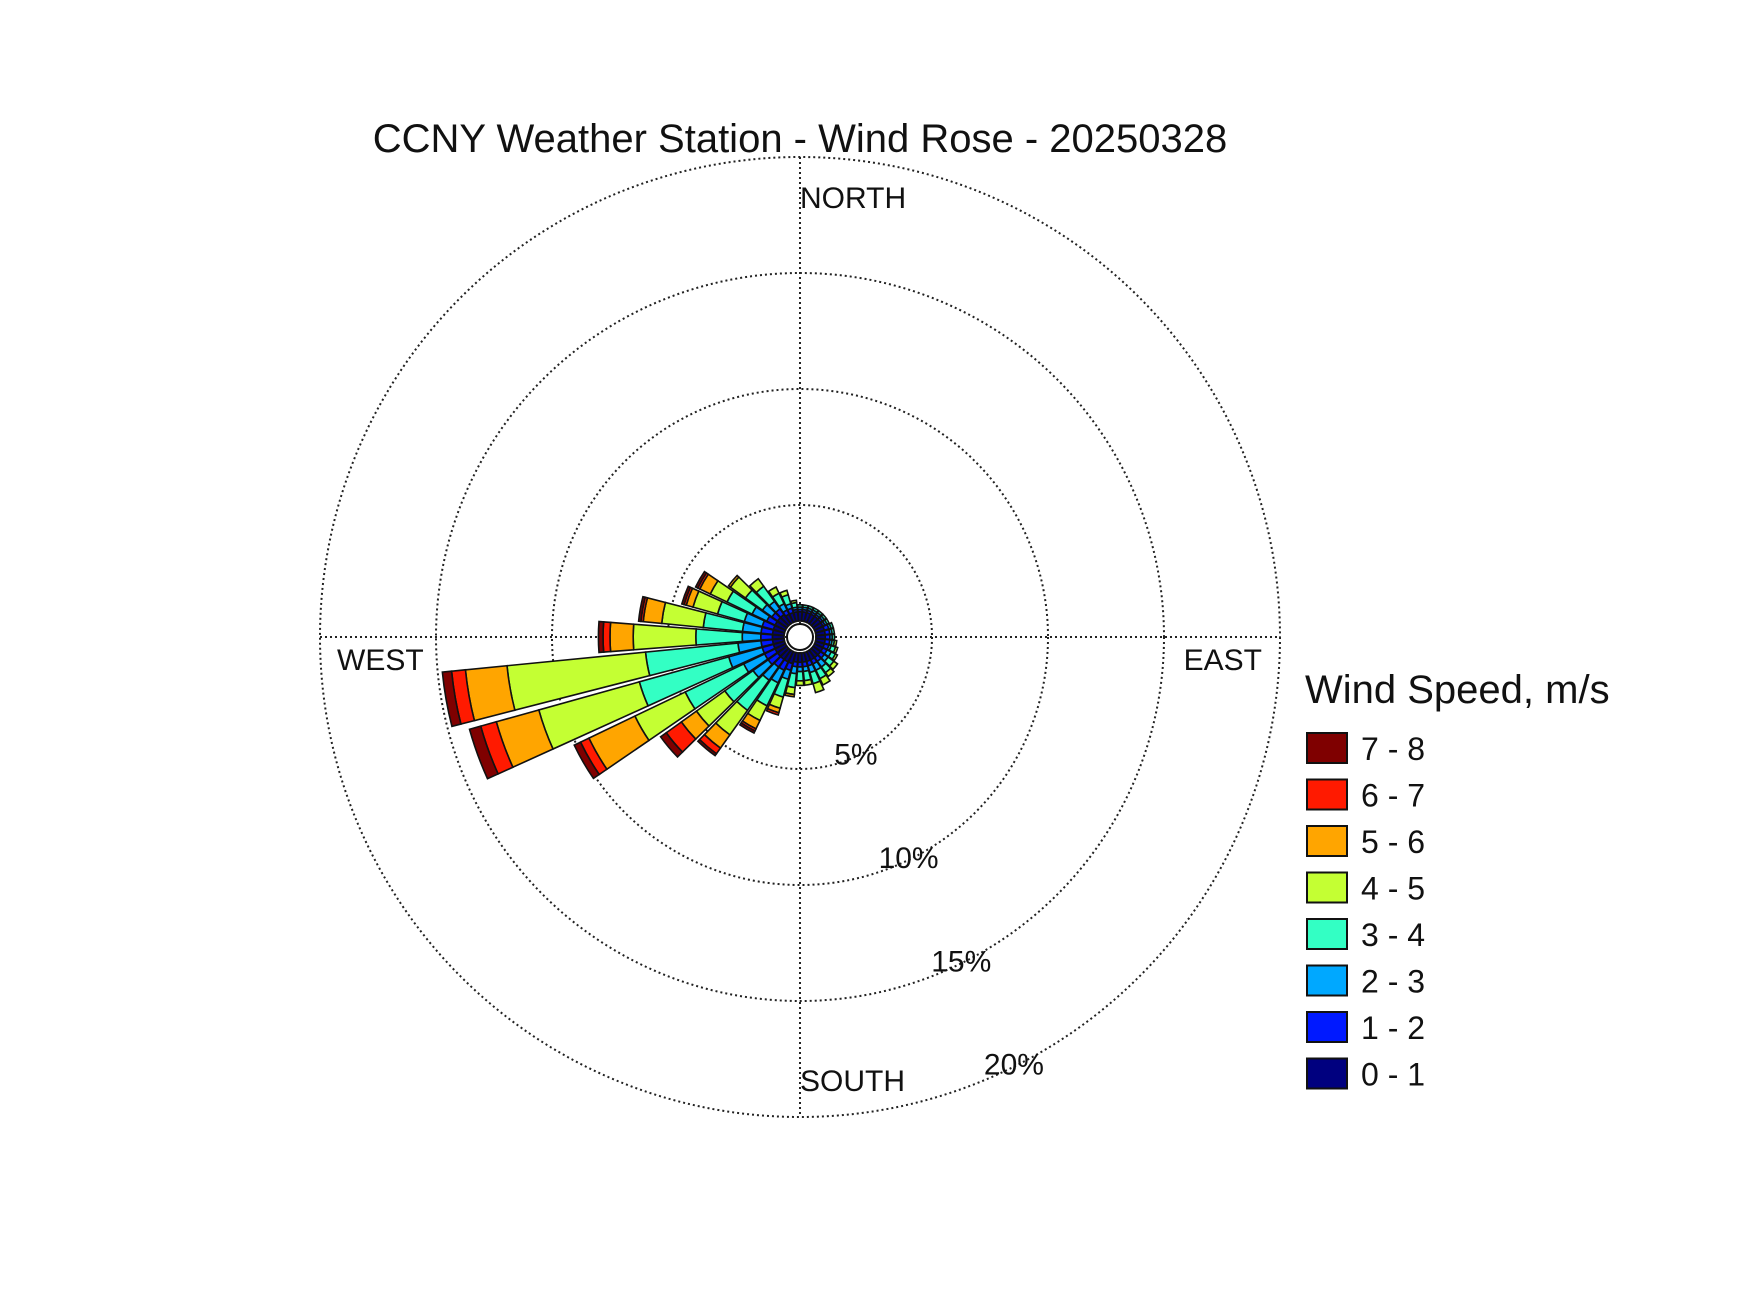 The image size is (1750, 1313). Describe the element at coordinates (1393, 796) in the screenshot. I see `legend-label: 6 - 7` at that location.